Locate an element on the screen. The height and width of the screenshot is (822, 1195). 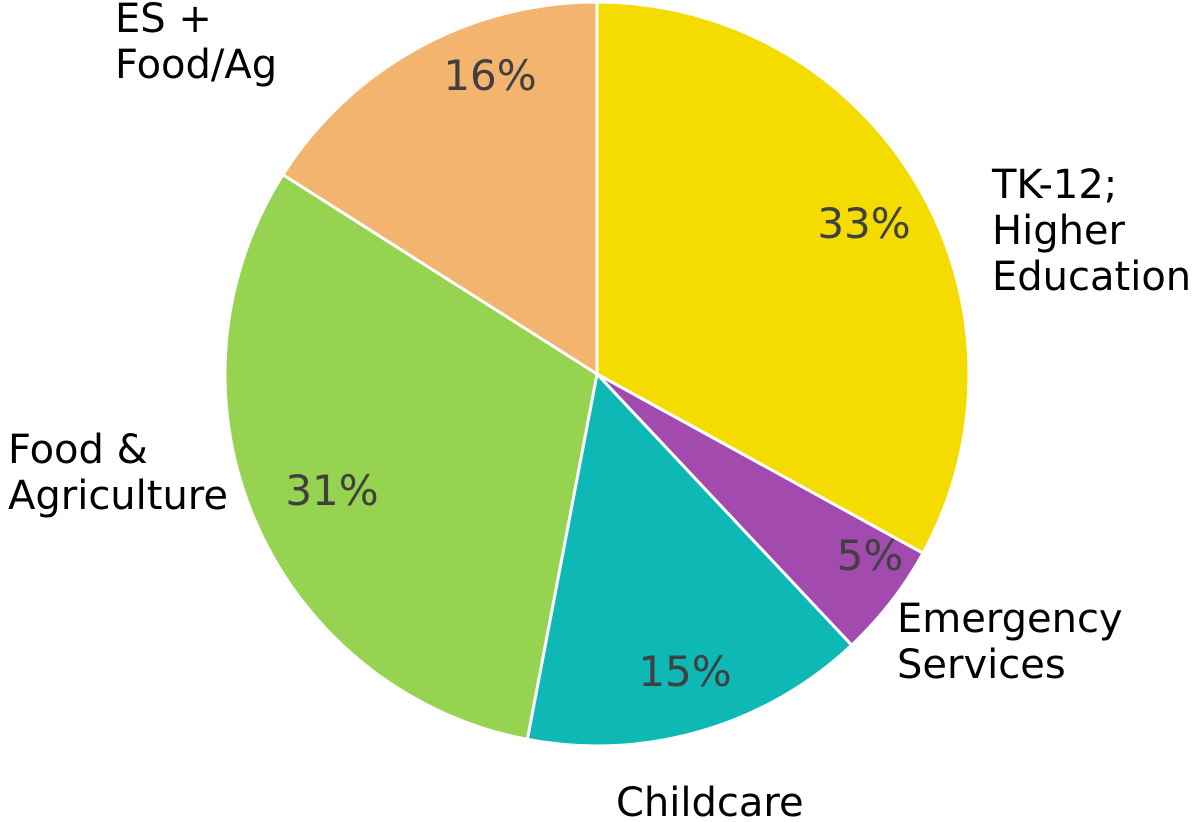
slice-name-label-1: Emergency Services is located at coordinates (1010, 642).